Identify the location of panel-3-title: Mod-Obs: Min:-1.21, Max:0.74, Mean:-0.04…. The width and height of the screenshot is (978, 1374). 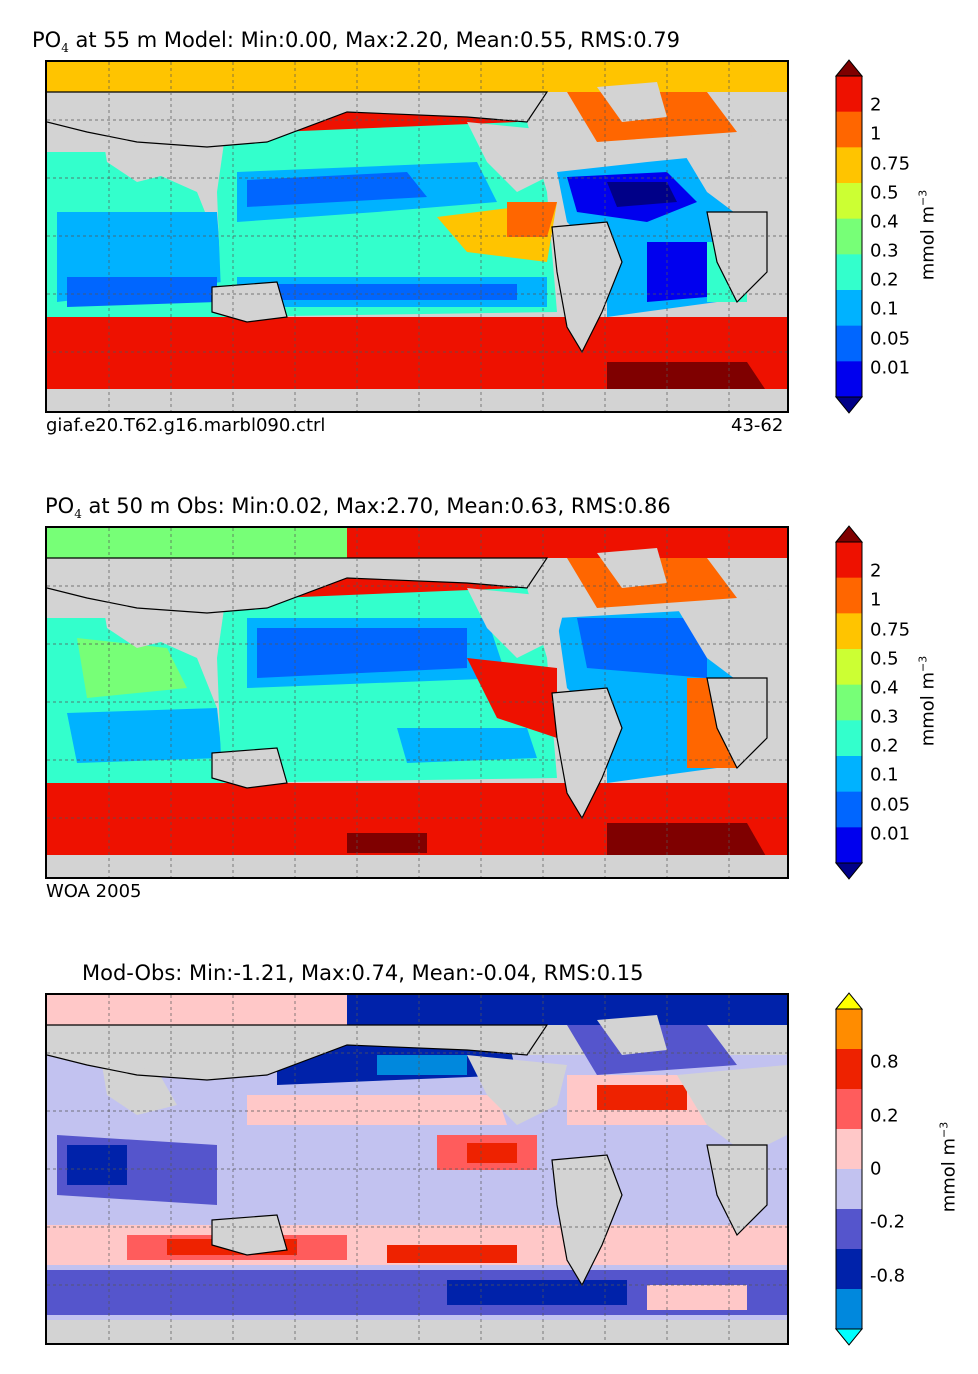
(363, 973).